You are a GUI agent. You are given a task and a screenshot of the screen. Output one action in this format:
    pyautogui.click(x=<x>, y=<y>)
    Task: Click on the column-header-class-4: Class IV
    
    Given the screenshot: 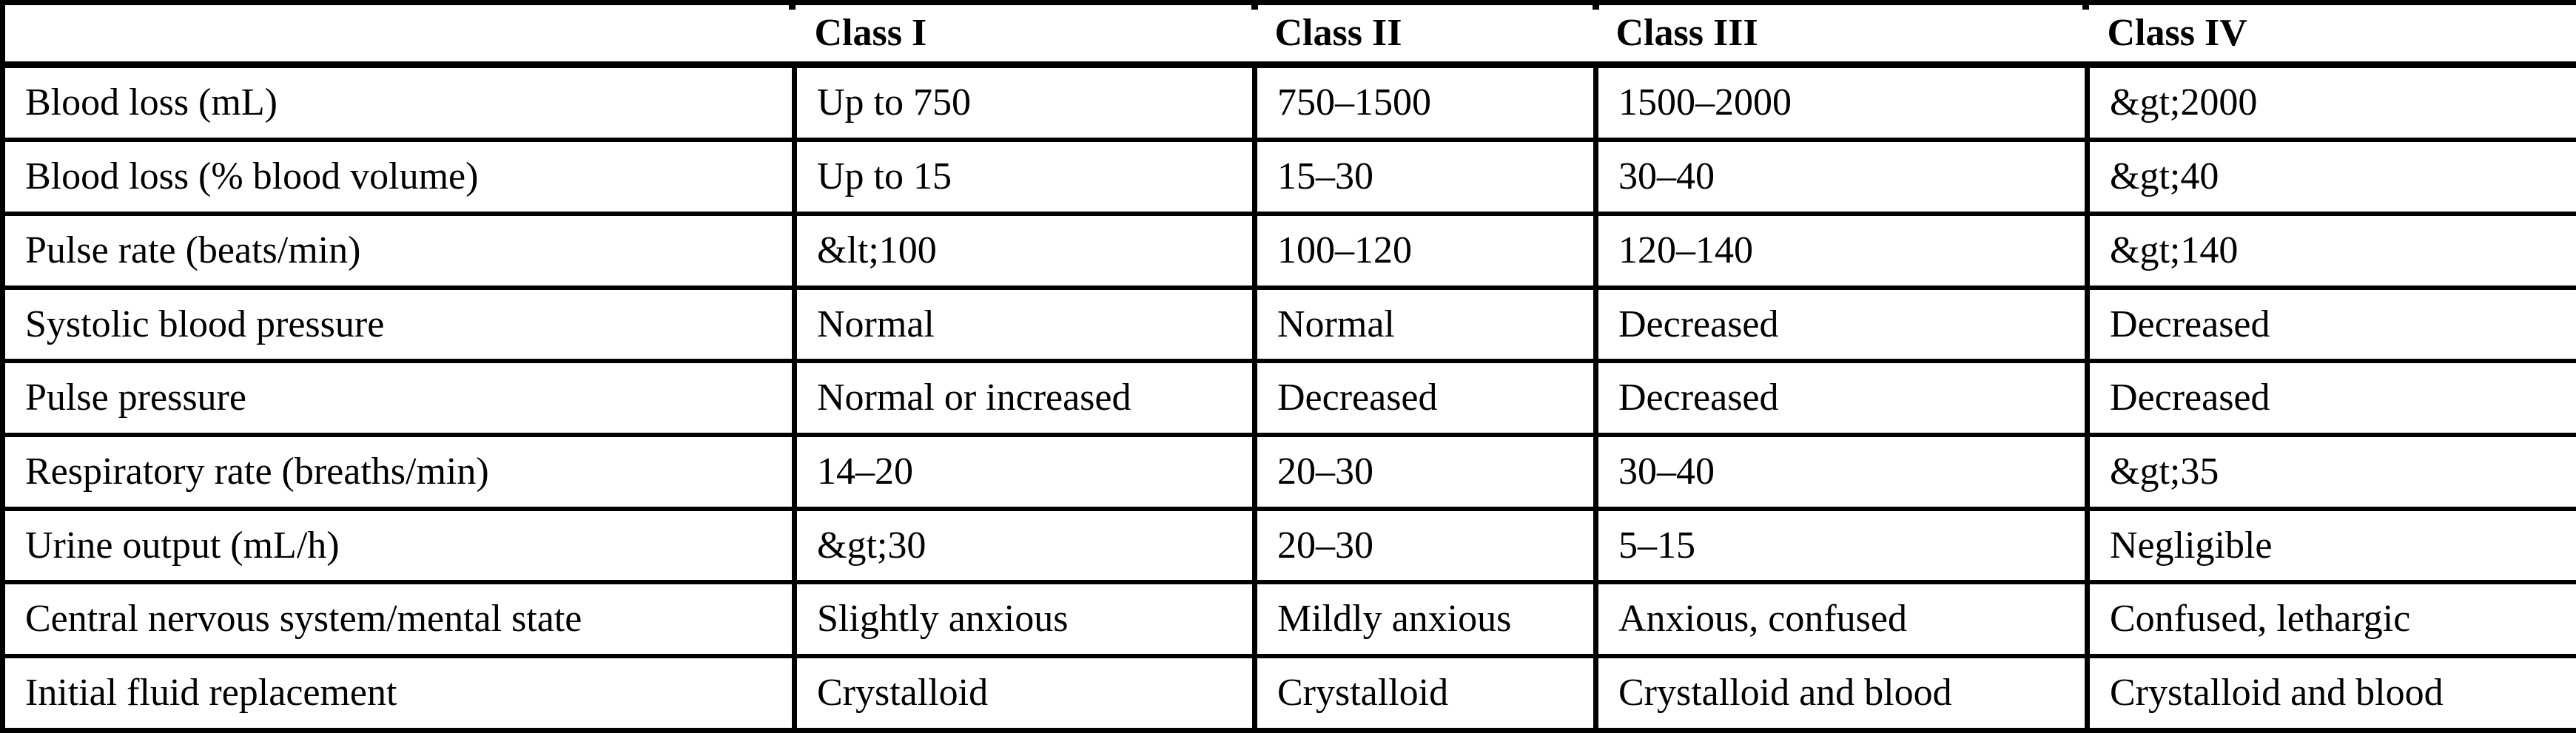 What is the action you would take?
    pyautogui.click(x=2331, y=35)
    